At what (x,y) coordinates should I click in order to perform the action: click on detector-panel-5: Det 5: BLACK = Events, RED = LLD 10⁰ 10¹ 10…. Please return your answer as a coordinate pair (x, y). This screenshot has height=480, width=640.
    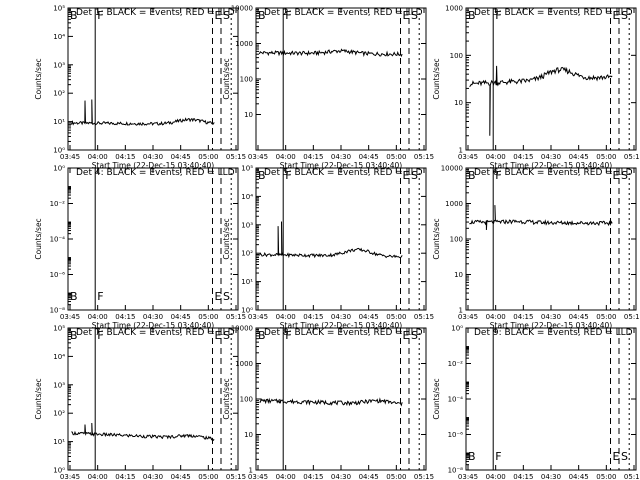
    Looking at the image, I should click on (328, 248).